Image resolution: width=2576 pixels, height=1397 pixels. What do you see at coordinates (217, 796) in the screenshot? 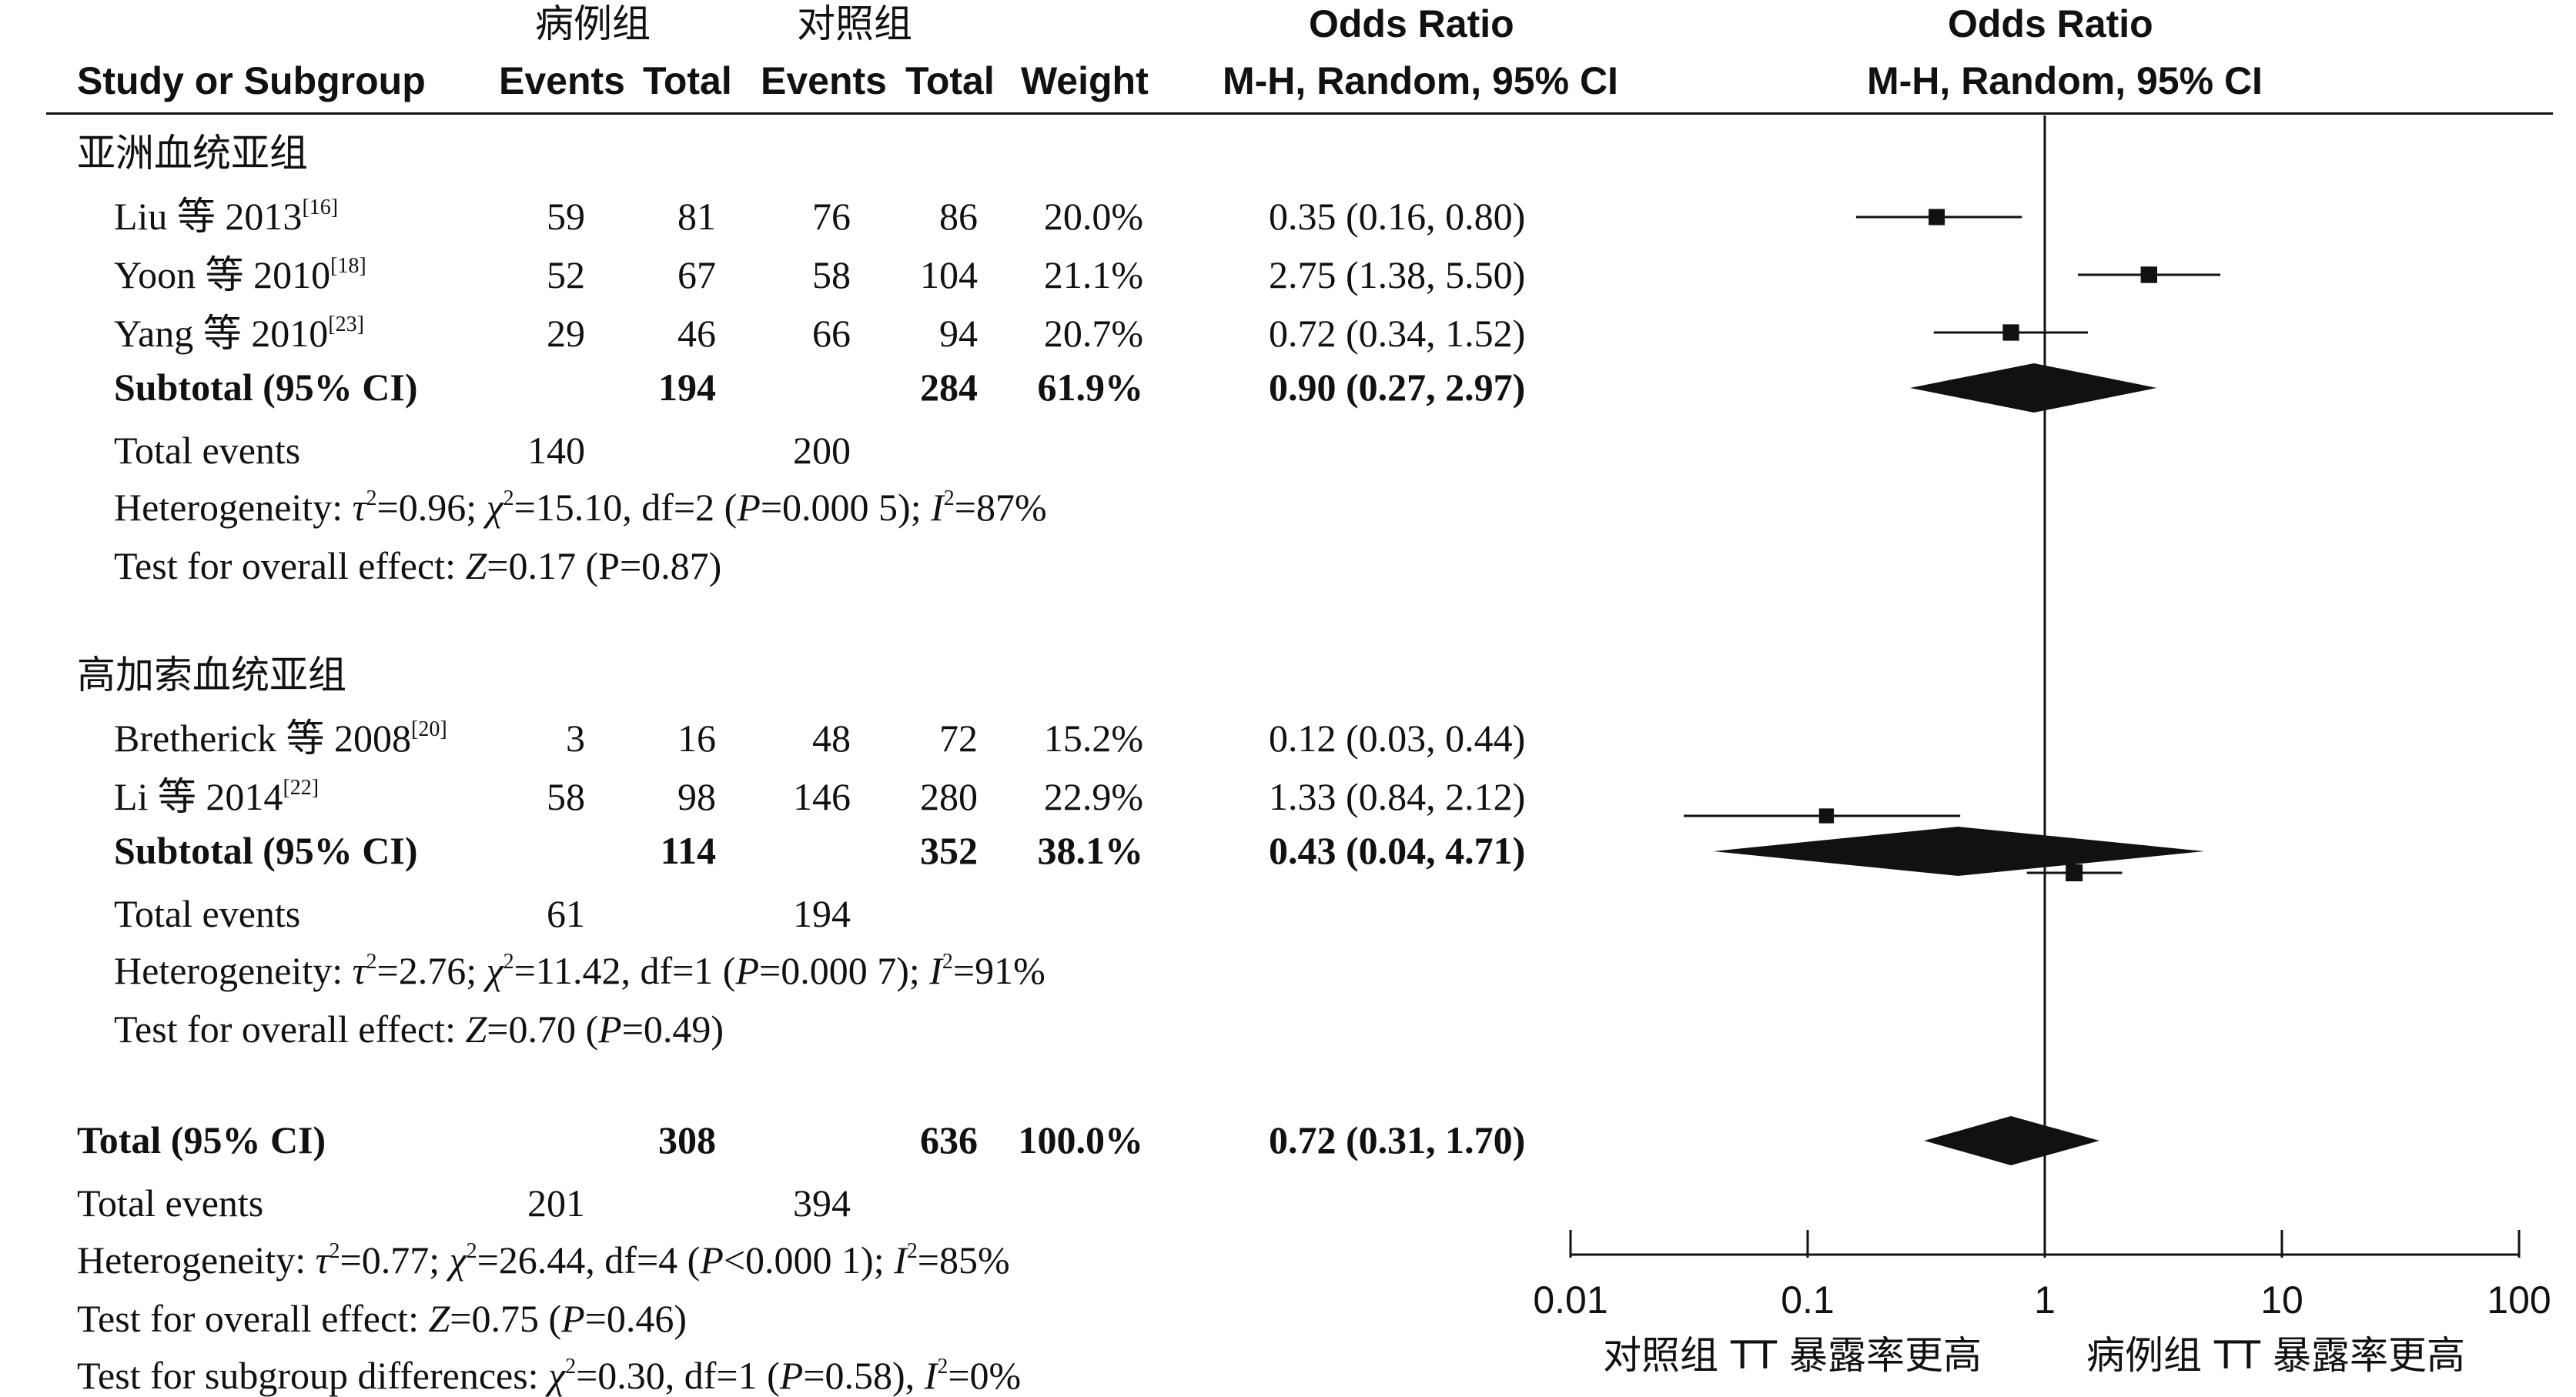
I see `study-name: Li 等 2014[22]` at bounding box center [217, 796].